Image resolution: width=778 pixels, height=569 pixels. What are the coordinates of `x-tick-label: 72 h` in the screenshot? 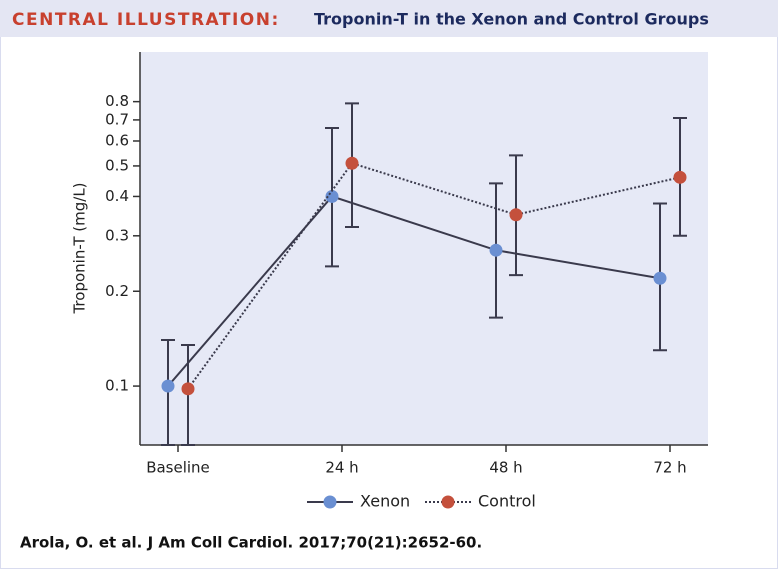 It's located at (669, 468).